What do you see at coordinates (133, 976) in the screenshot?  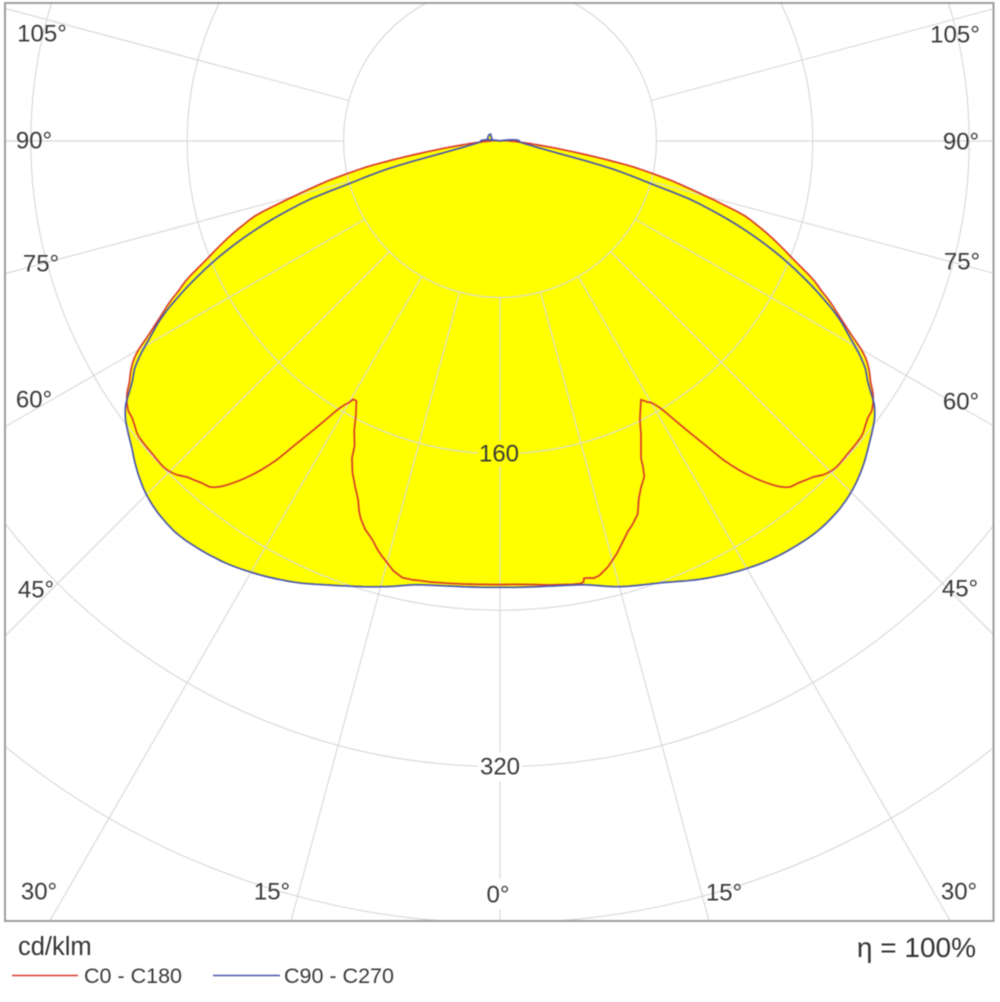 I see `svg-text: C0 - C180` at bounding box center [133, 976].